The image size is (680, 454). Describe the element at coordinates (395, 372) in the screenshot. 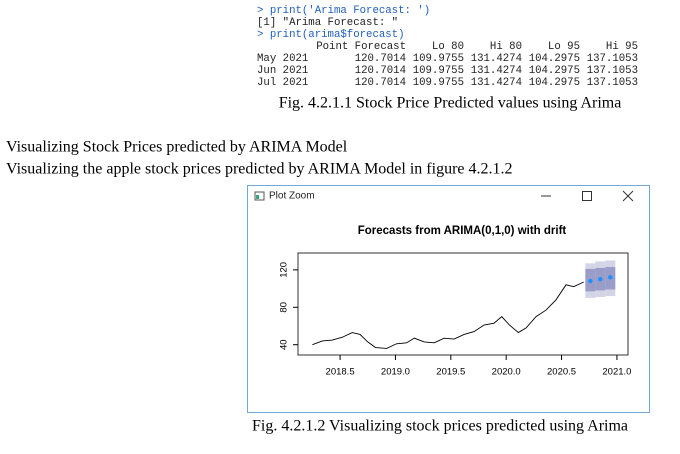

I see `x-tick-label: 2019.0` at that location.